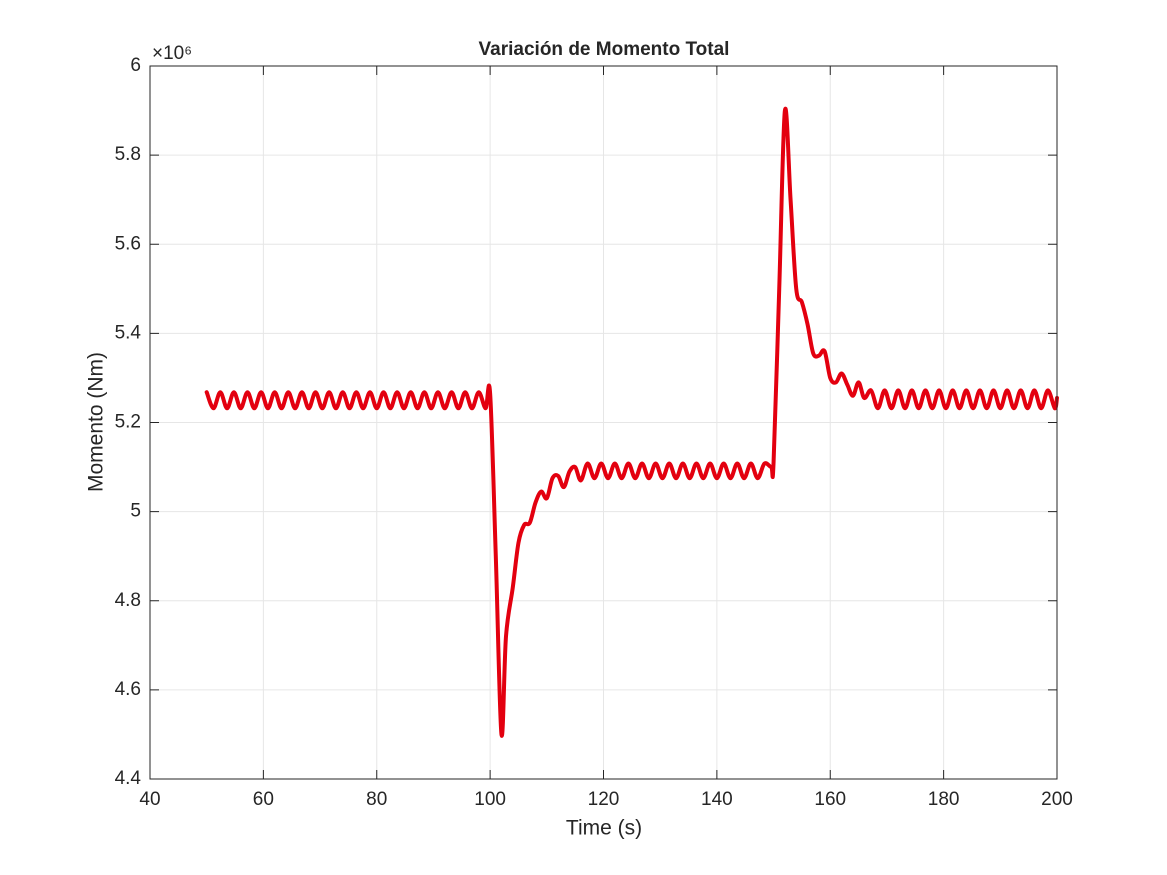  What do you see at coordinates (172, 53) in the screenshot?
I see `y-multiplier: ×10⁶` at bounding box center [172, 53].